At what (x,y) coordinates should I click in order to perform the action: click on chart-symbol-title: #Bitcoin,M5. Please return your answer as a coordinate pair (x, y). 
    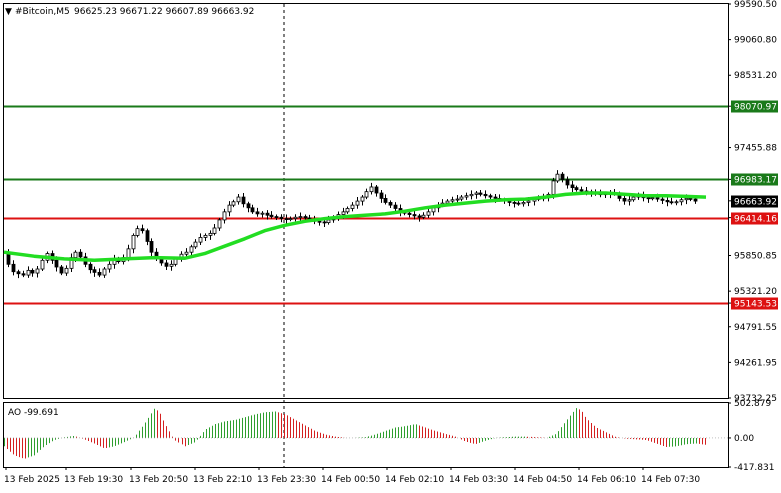
    Looking at the image, I should click on (42, 12).